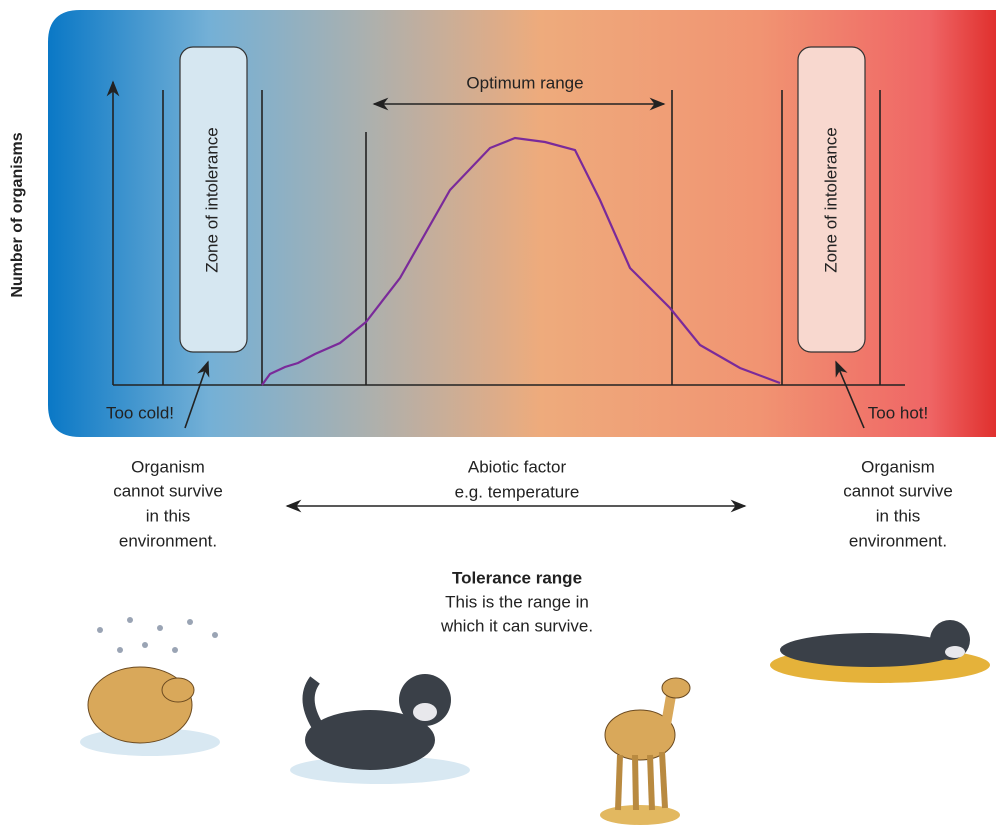 This screenshot has height=833, width=996. What do you see at coordinates (380, 729) in the screenshot?
I see `wolf-illustration` at bounding box center [380, 729].